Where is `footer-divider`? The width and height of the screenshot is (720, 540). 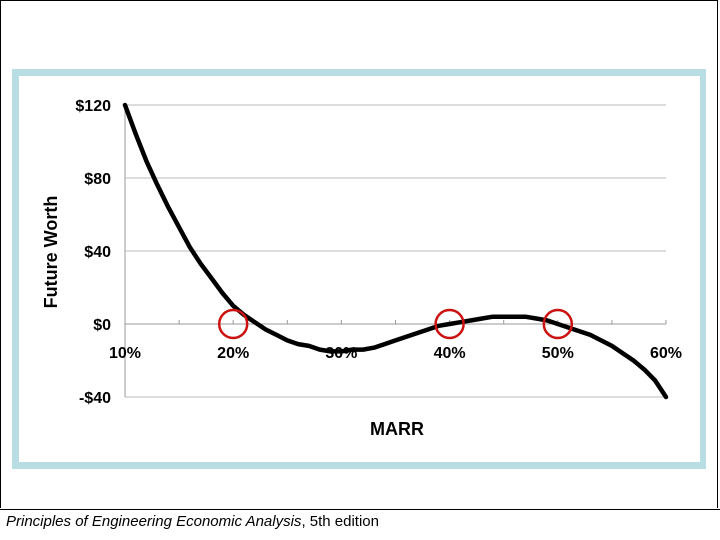 footer-divider is located at coordinates (360, 509).